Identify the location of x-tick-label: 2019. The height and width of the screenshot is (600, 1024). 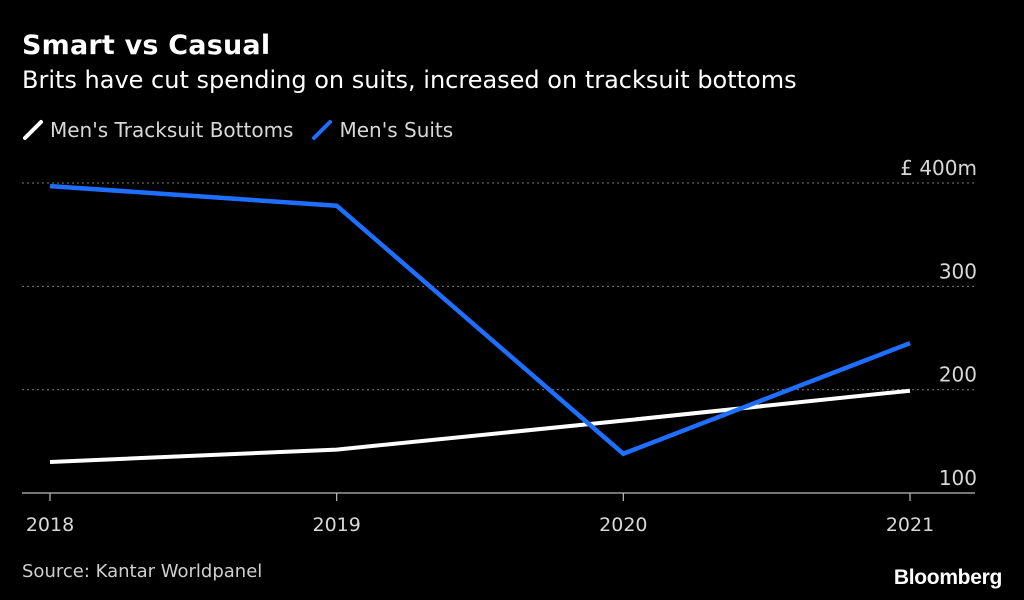
(336, 525).